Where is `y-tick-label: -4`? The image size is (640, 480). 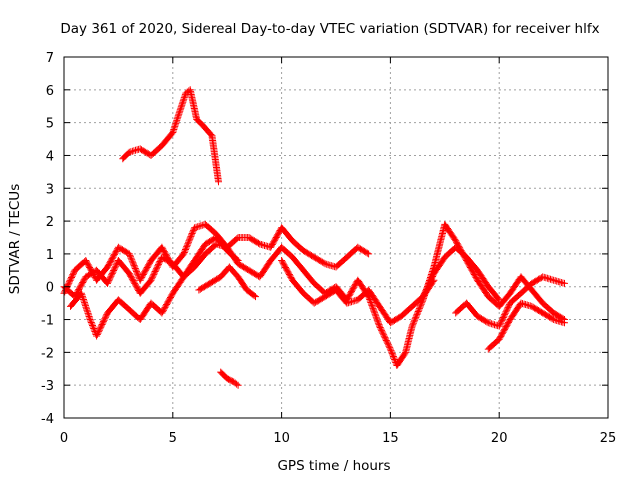 y-tick-label: -4 is located at coordinates (47, 419).